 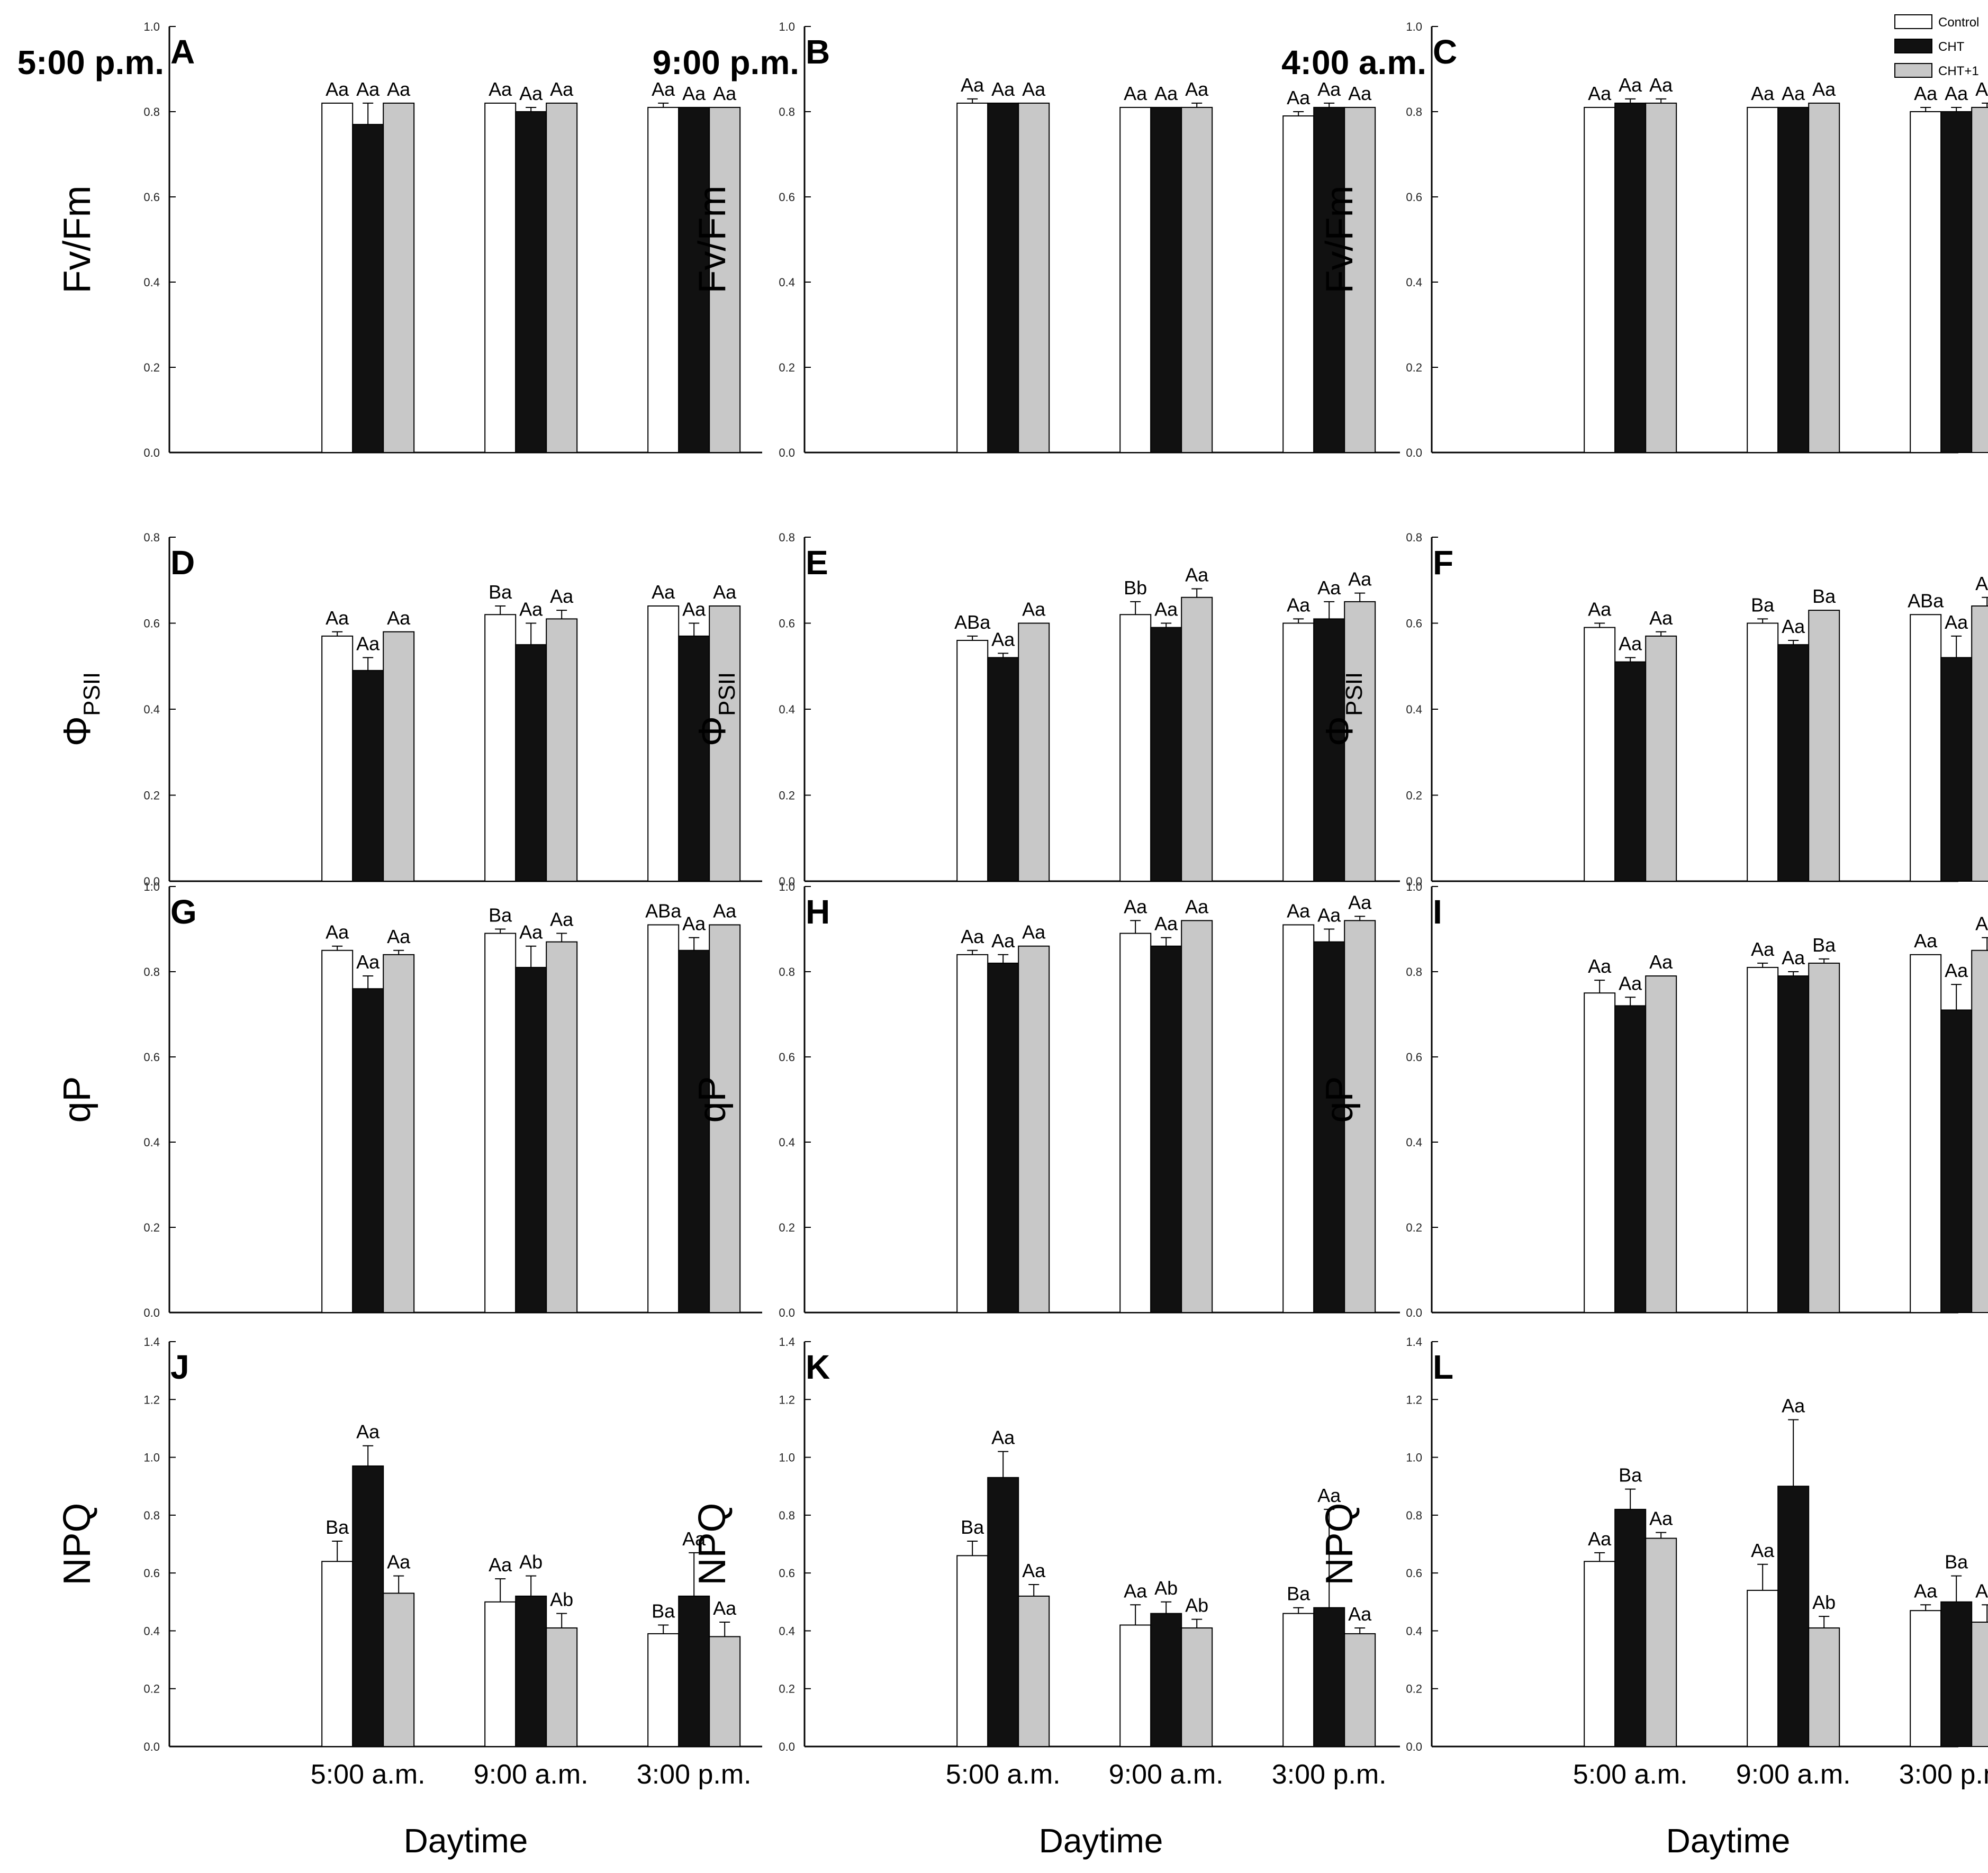 I want to click on column-title: 4:00 a.m., so click(x=1353, y=62).